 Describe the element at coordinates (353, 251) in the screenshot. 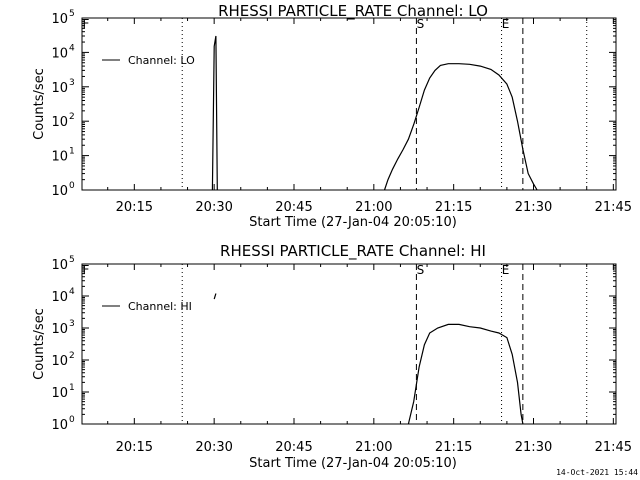

I see `chart-title: RHESSI PARTICLE_RATE Channel: HI` at that location.